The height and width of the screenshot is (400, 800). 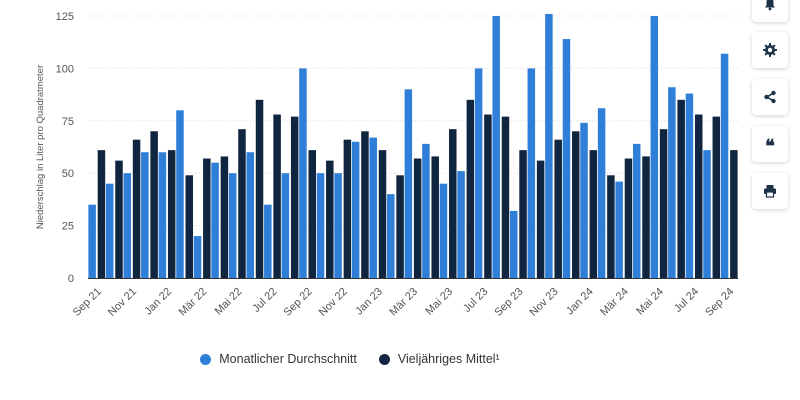 What do you see at coordinates (719, 302) in the screenshot?
I see `x-tick-label: Sep 24` at bounding box center [719, 302].